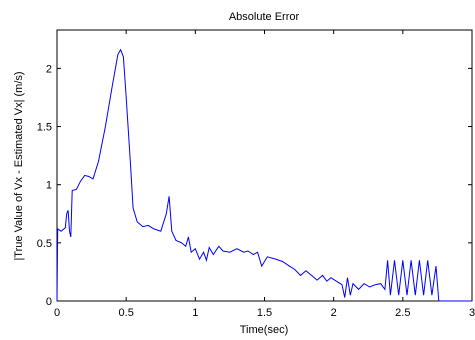  What do you see at coordinates (264, 330) in the screenshot?
I see `x-axis-label: Time(sec)` at bounding box center [264, 330].